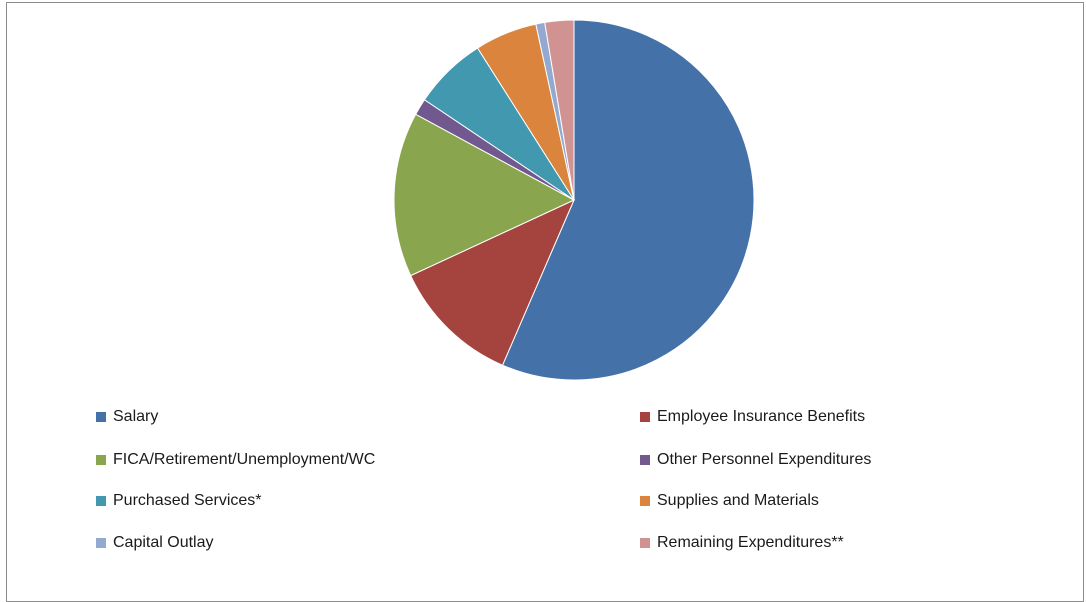 The image size is (1086, 602). I want to click on legend-item-fica-retirement: FICA/Retirement/Unemployment/WC, so click(235, 460).